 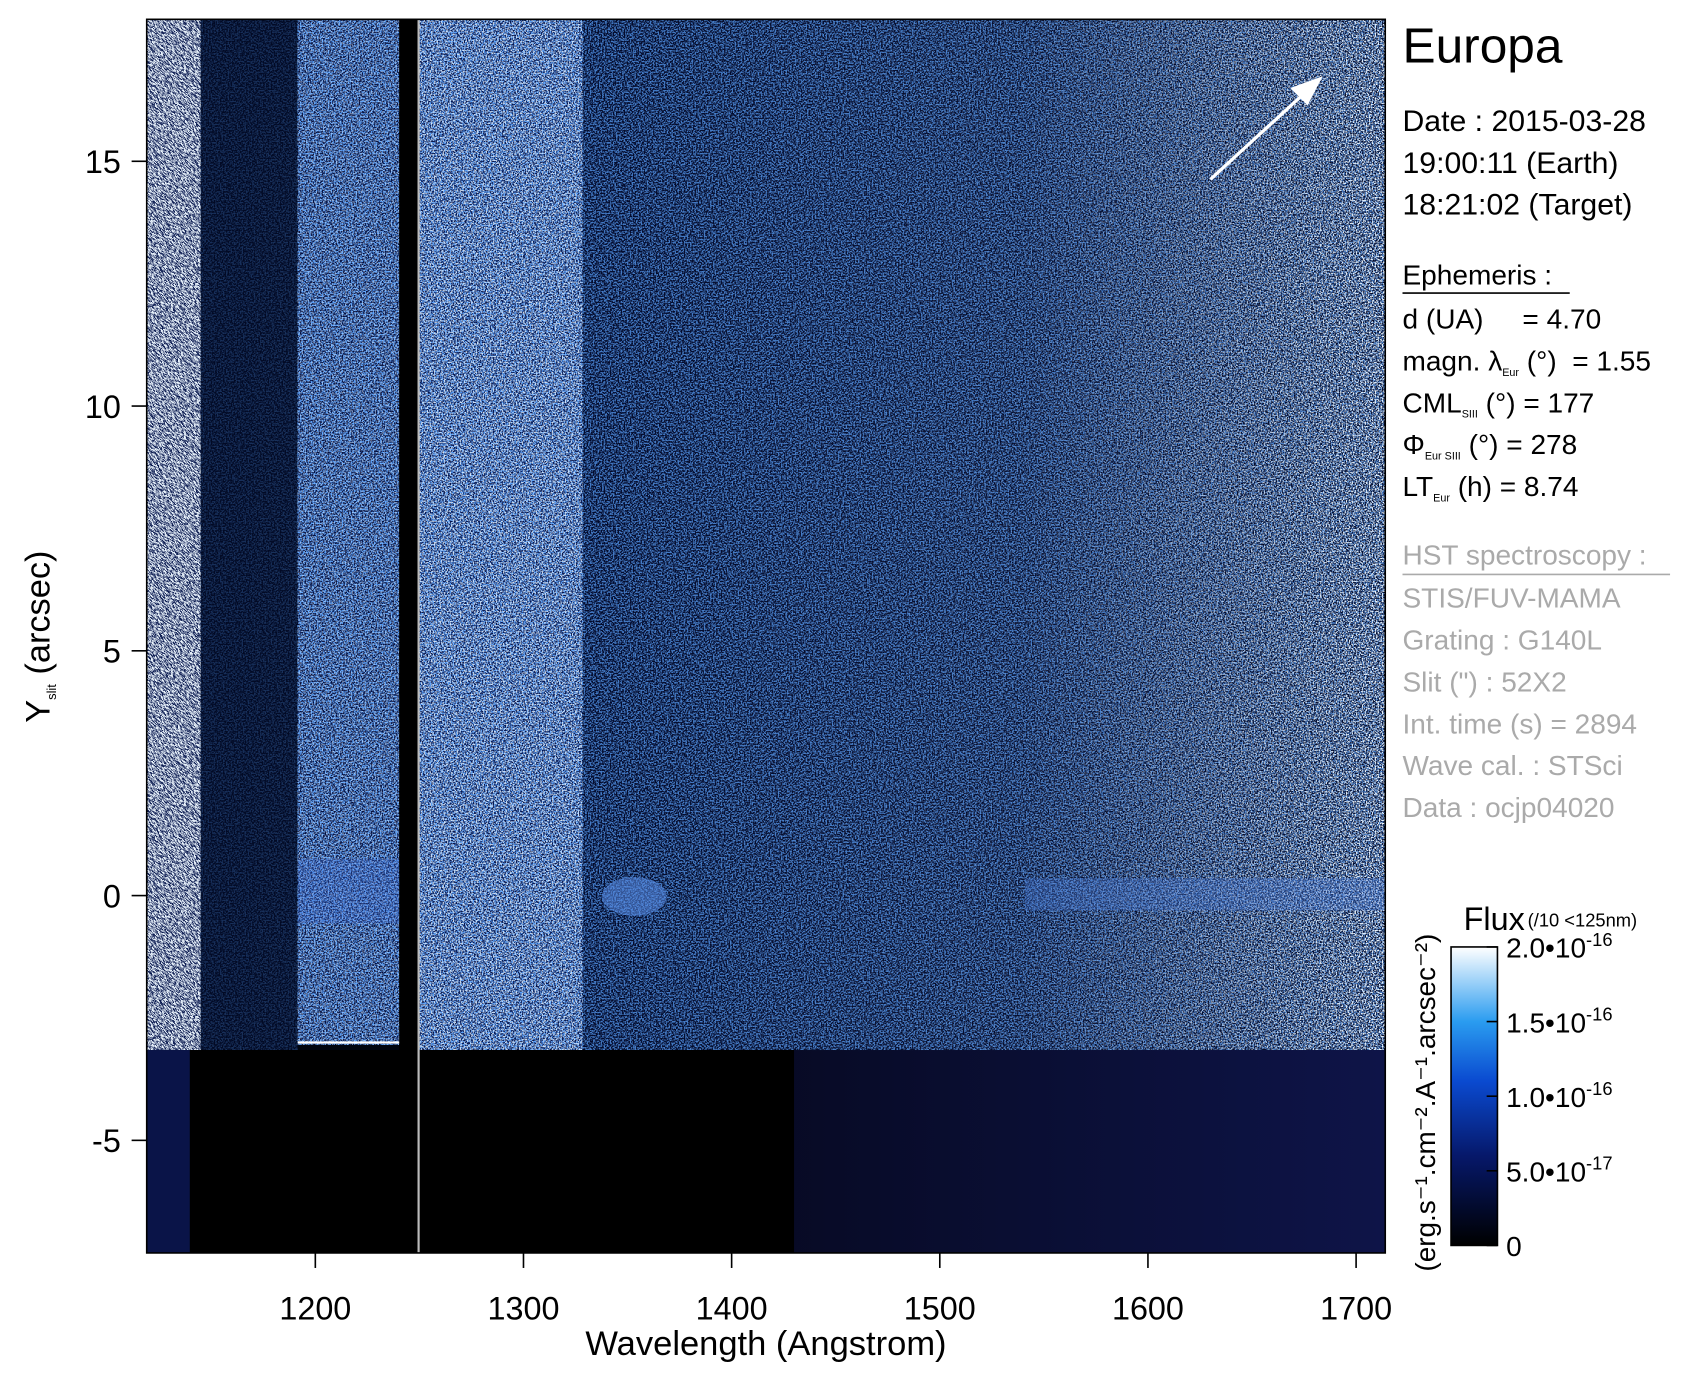 I want to click on ephemeris-line: d (UA) = 4.70, so click(x=1502, y=319).